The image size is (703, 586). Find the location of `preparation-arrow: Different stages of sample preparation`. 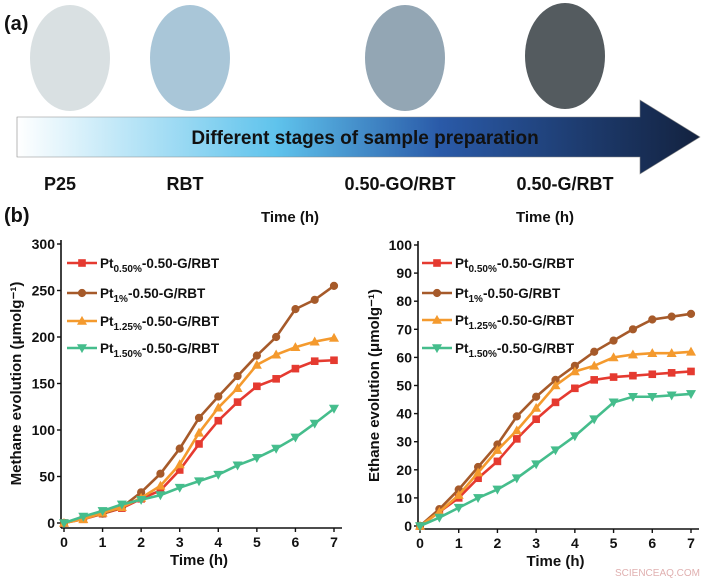

preparation-arrow: Different stages of sample preparation is located at coordinates (358, 137).